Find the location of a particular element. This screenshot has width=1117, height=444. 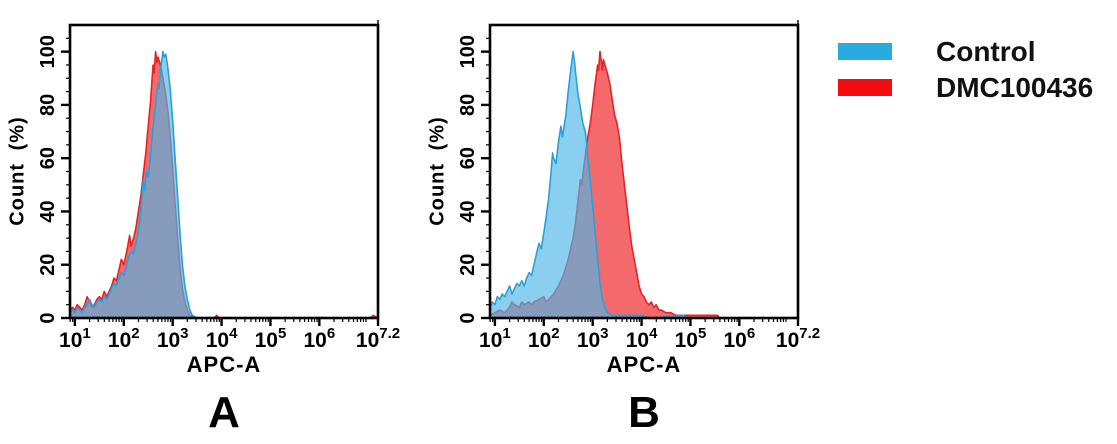

legend-item-control: Control is located at coordinates (965, 51).